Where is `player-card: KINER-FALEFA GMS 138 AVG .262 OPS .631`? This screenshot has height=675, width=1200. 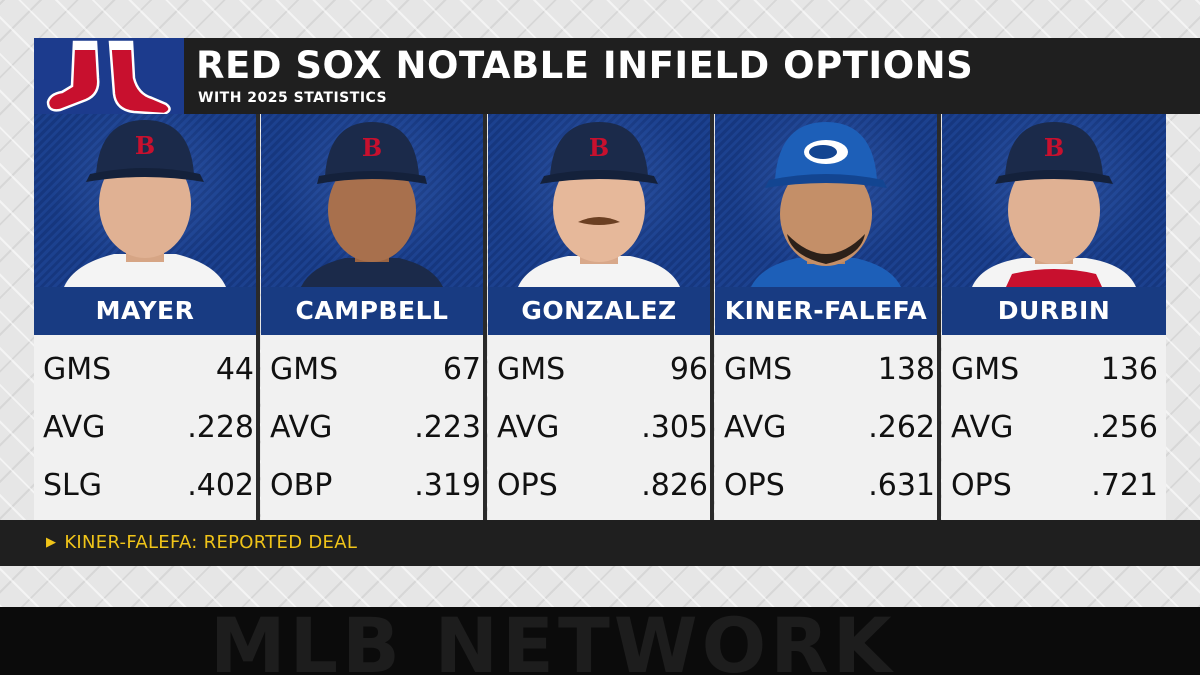 player-card: KINER-FALEFA GMS 138 AVG .262 OPS .631 is located at coordinates (828, 317).